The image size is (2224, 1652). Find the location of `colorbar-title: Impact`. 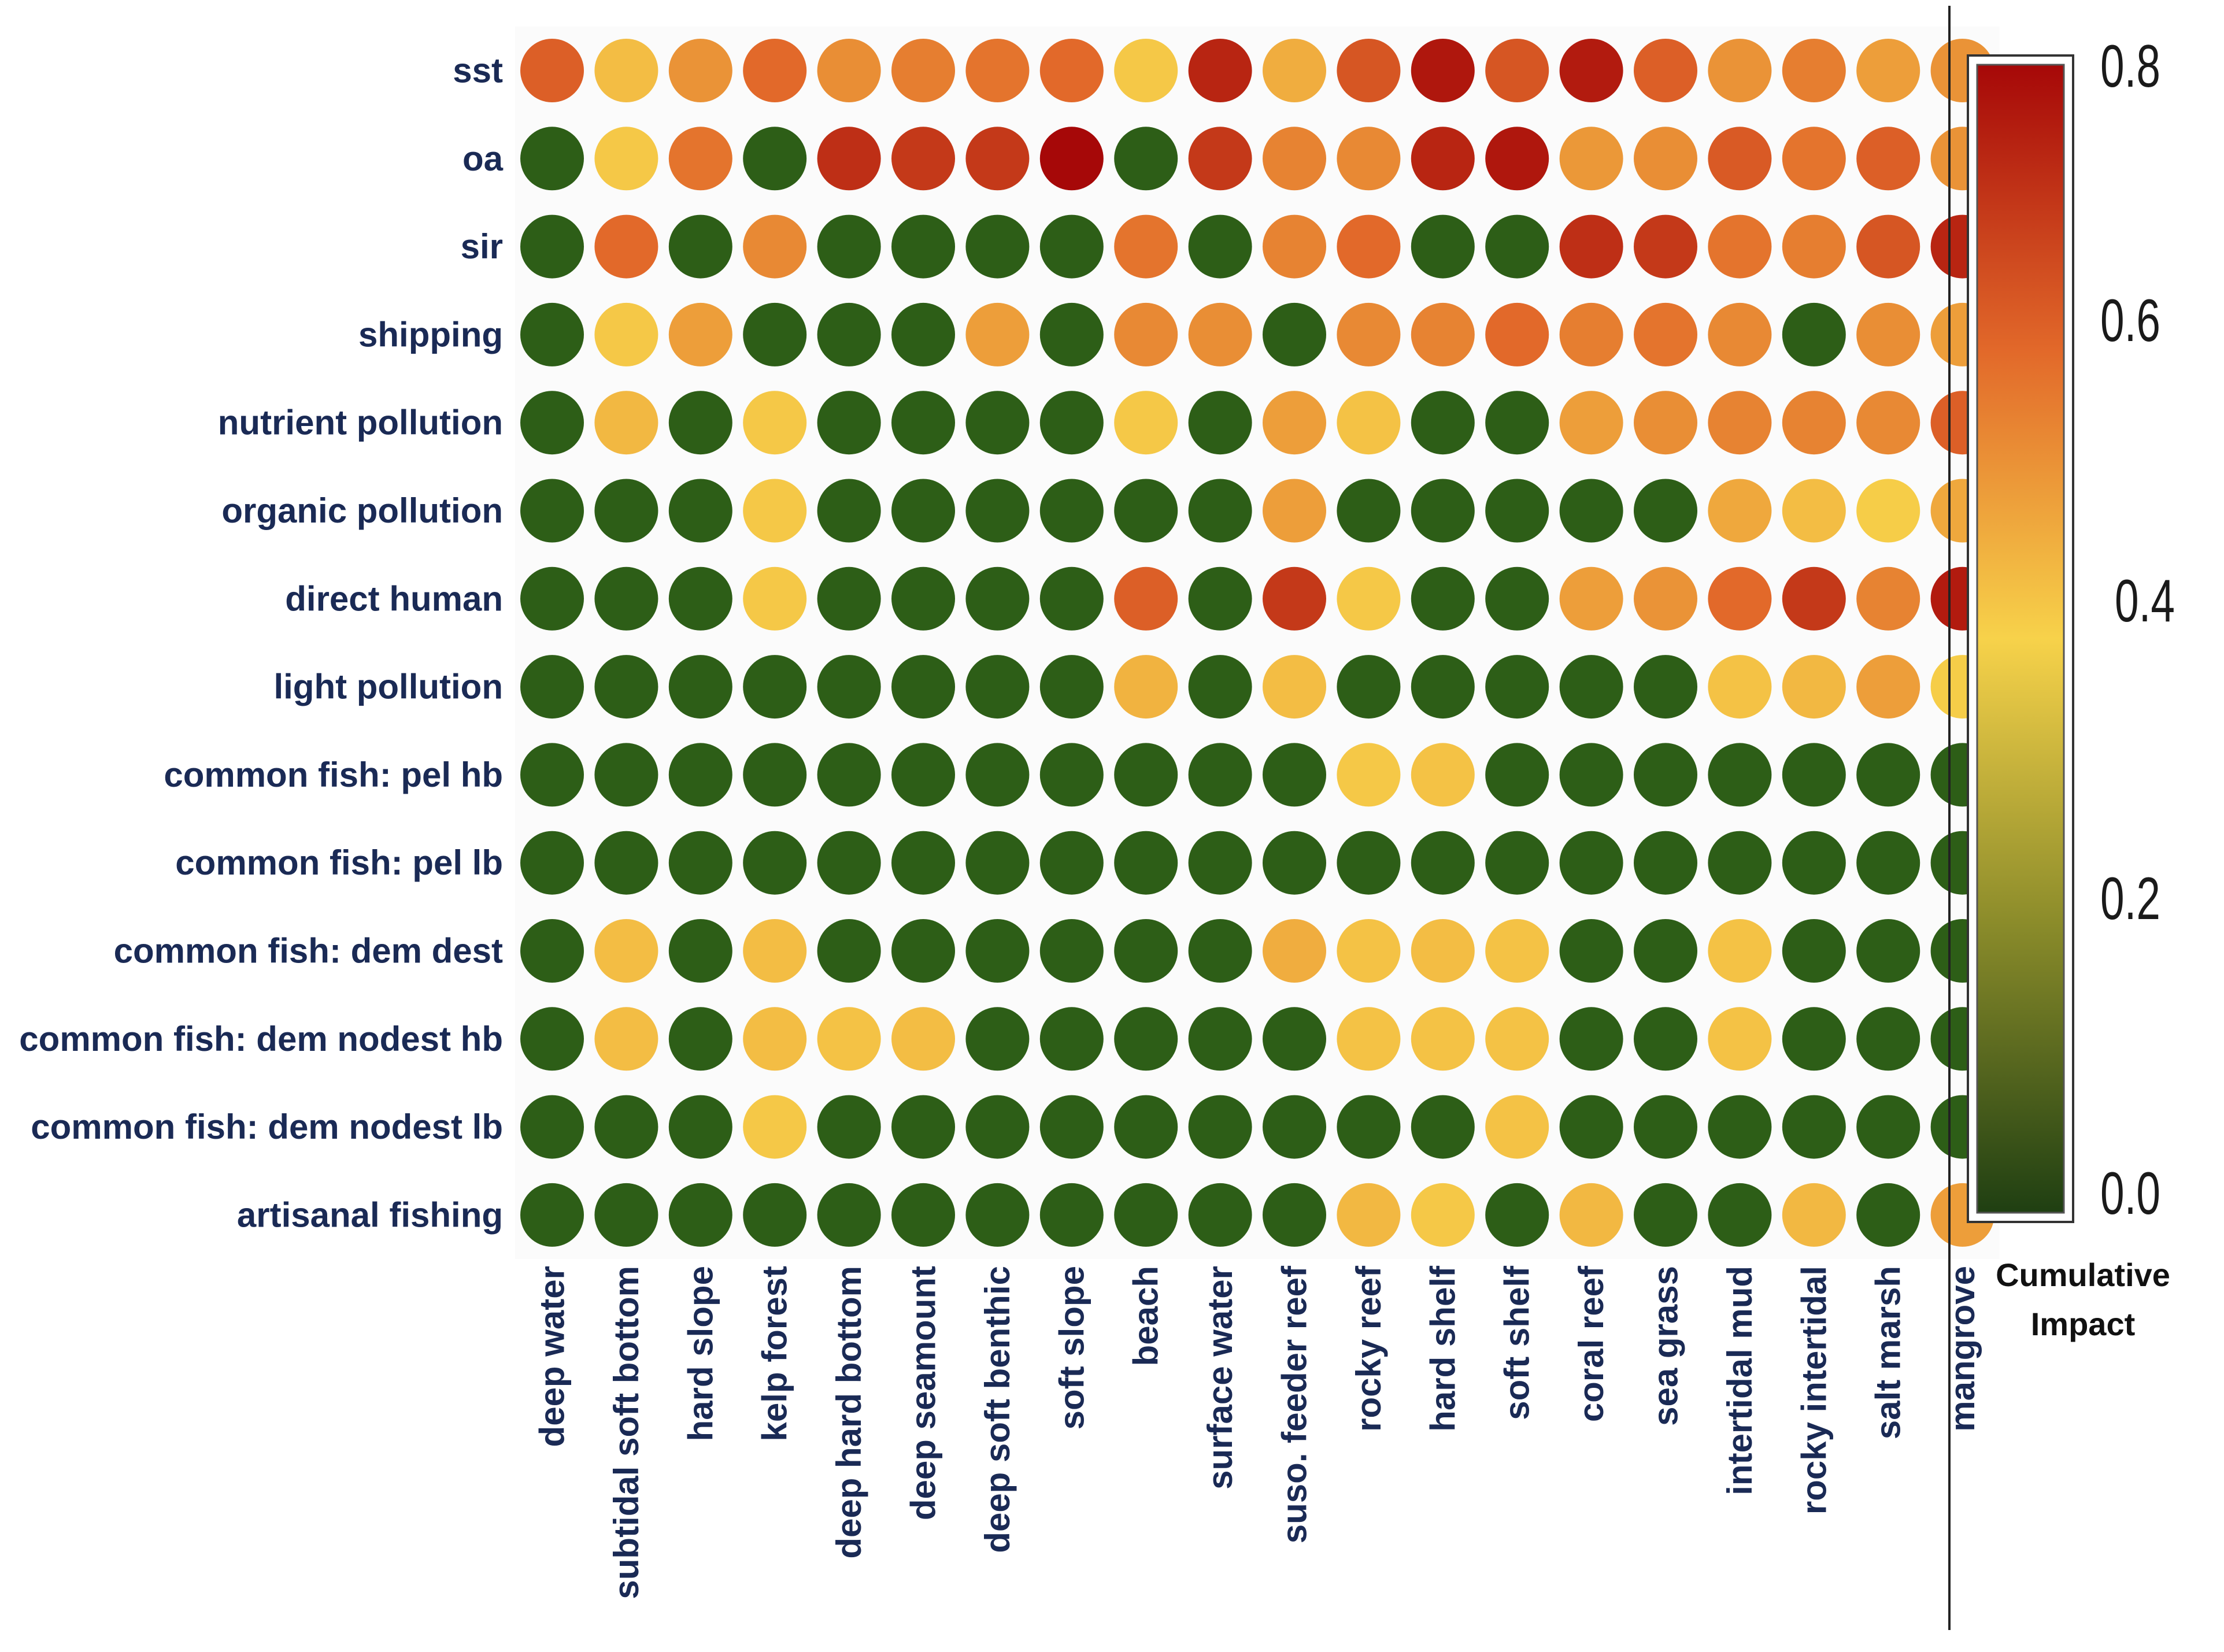

colorbar-title: Impact is located at coordinates (2083, 1324).